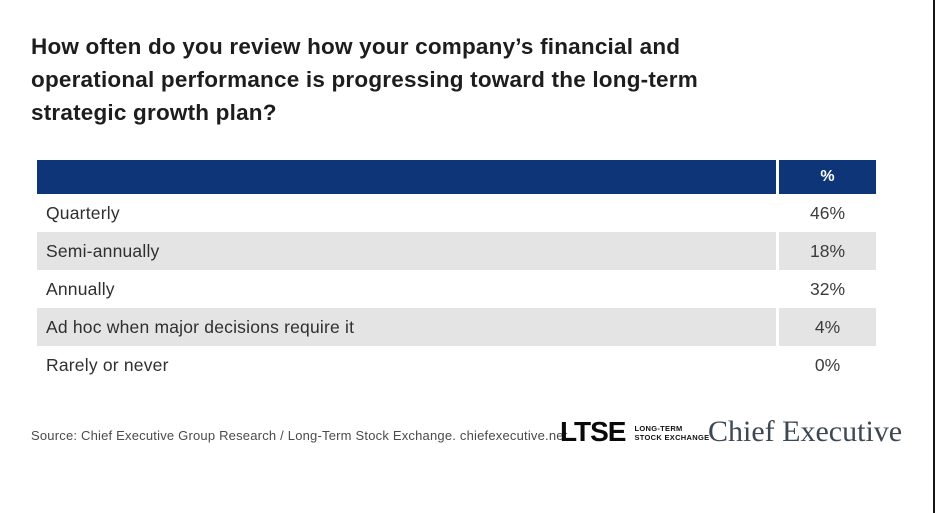 This screenshot has width=936, height=513. What do you see at coordinates (456, 289) in the screenshot?
I see `table-row: Annually 32%` at bounding box center [456, 289].